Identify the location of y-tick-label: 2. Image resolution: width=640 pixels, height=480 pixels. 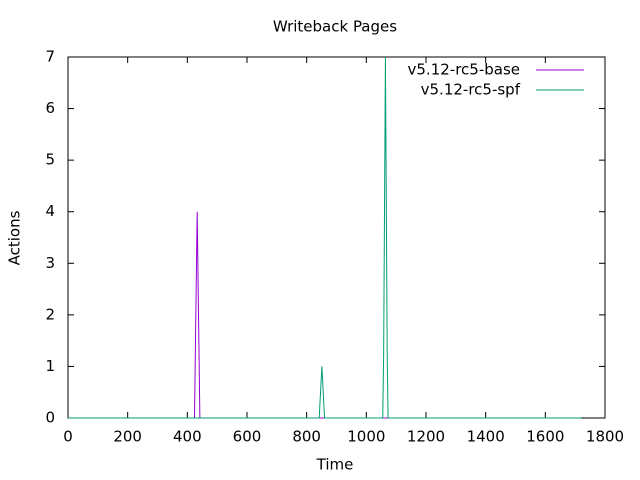
(50, 314).